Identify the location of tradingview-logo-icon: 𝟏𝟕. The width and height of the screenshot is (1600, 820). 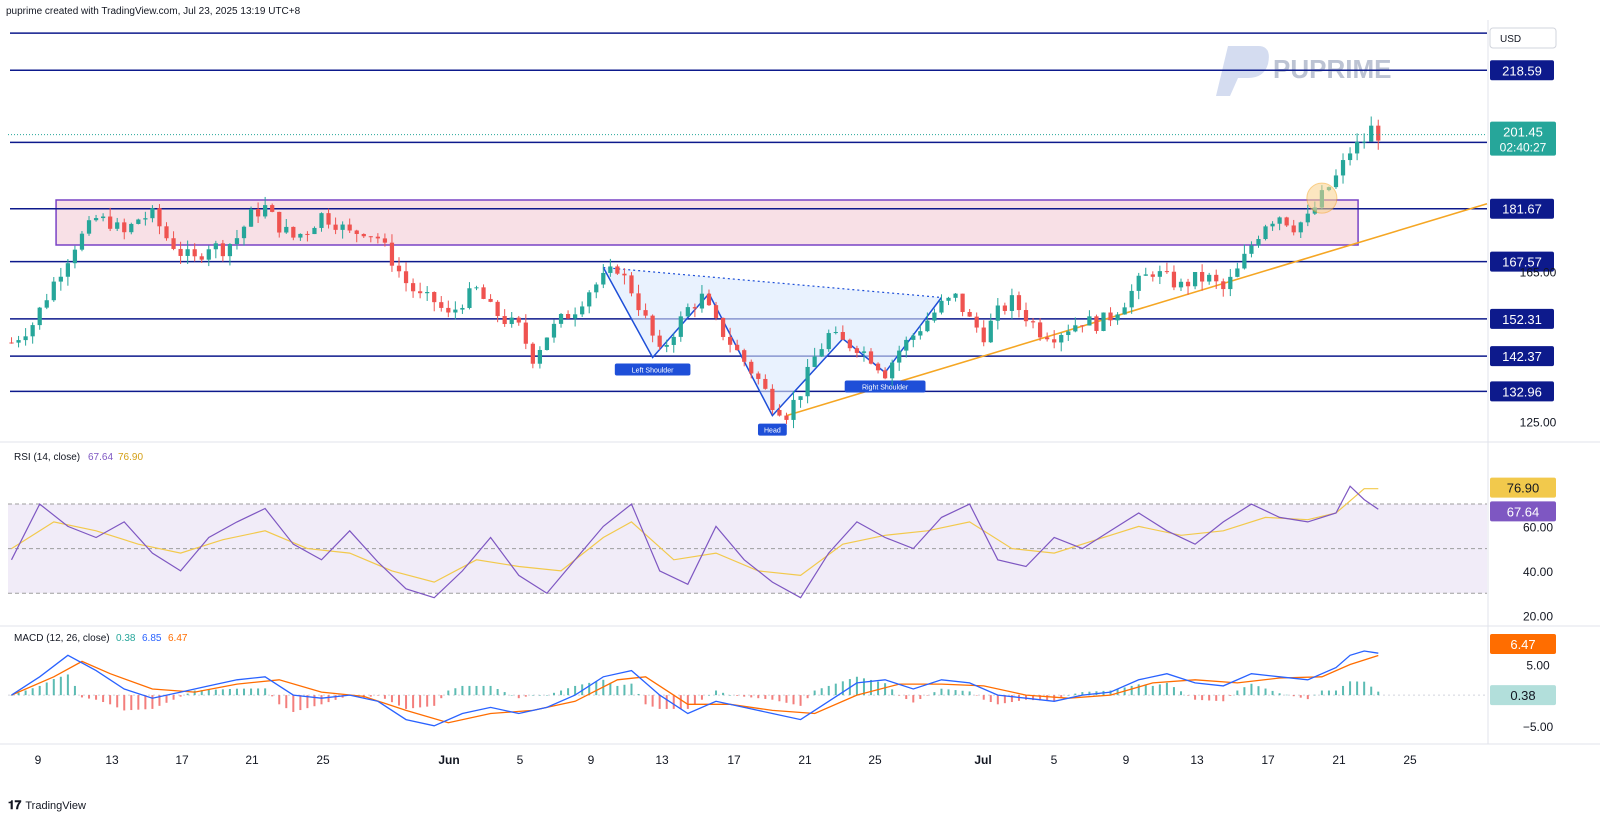
(15, 805).